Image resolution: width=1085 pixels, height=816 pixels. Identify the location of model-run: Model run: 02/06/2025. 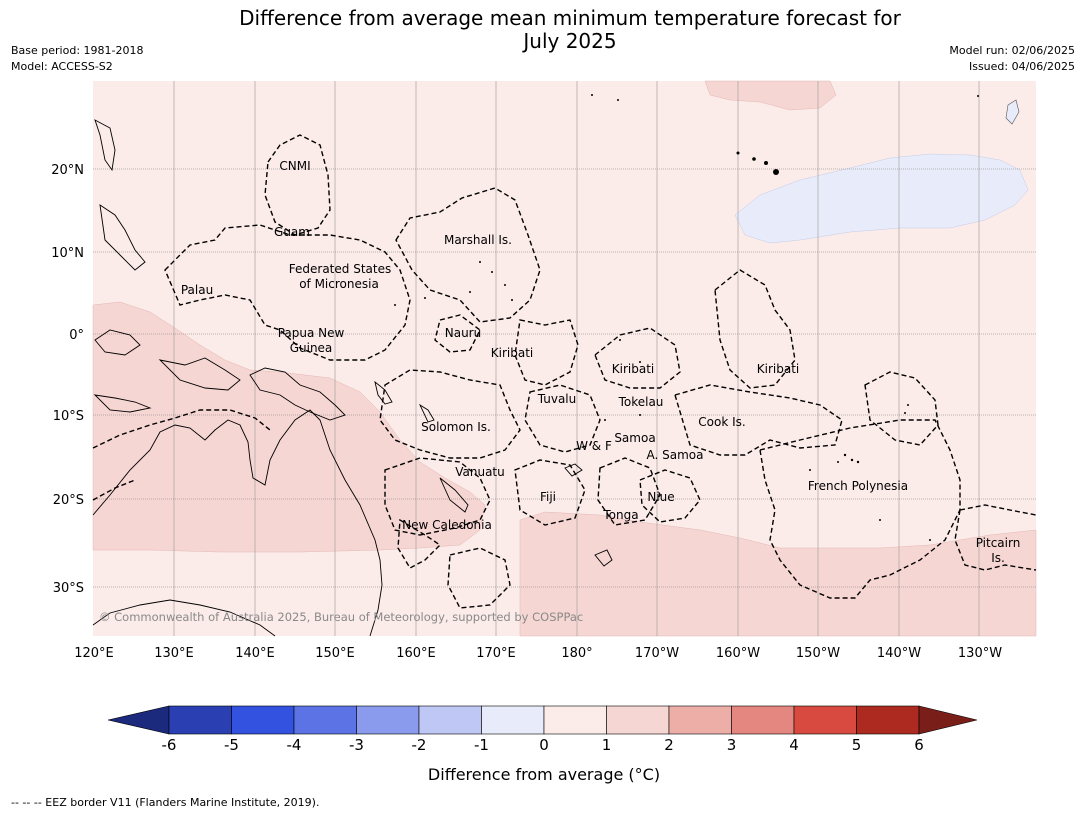
(1012, 50).